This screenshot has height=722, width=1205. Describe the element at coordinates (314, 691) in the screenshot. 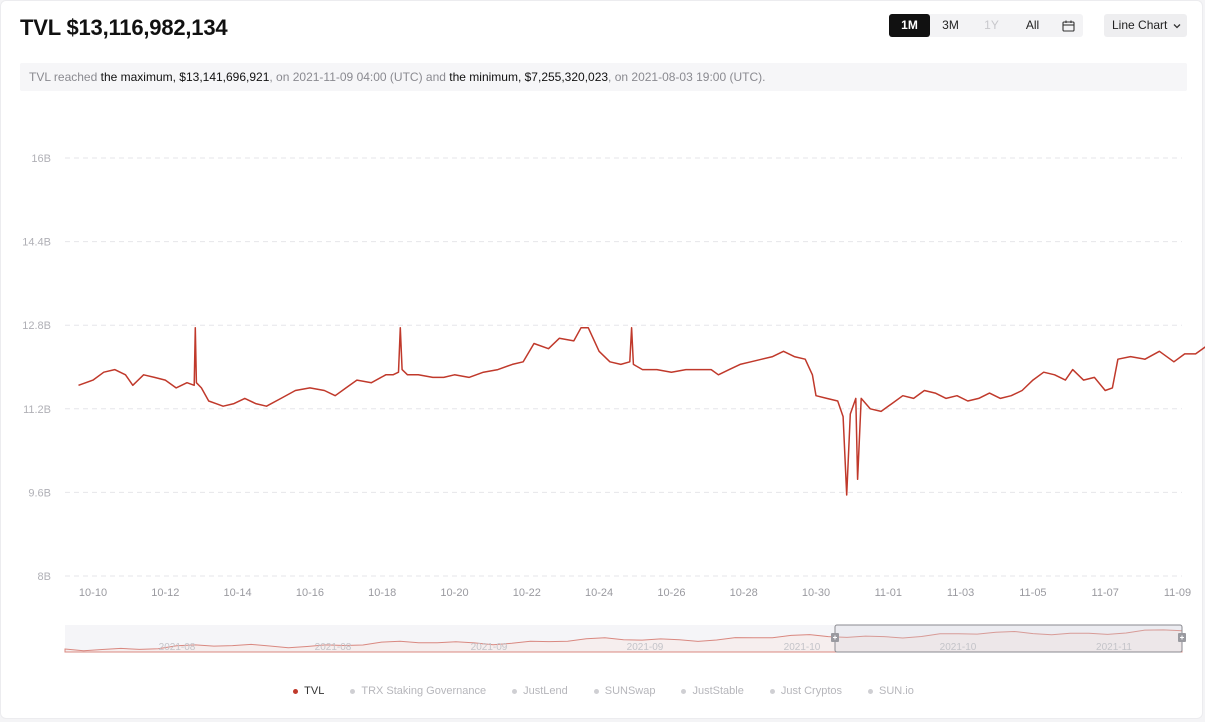

I see `legend-label: TVL` at that location.